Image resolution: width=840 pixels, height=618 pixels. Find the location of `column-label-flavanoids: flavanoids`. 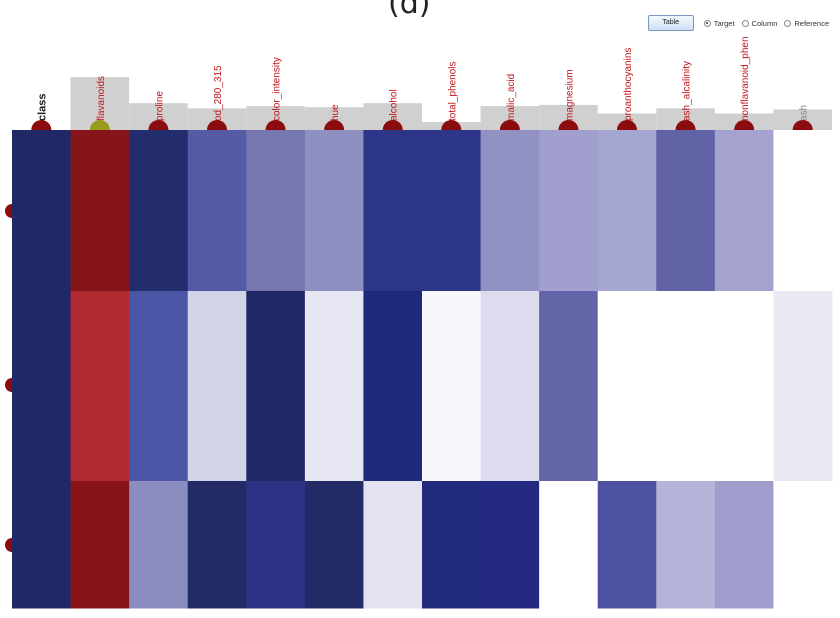

column-label-flavanoids: flavanoids is located at coordinates (101, 98).